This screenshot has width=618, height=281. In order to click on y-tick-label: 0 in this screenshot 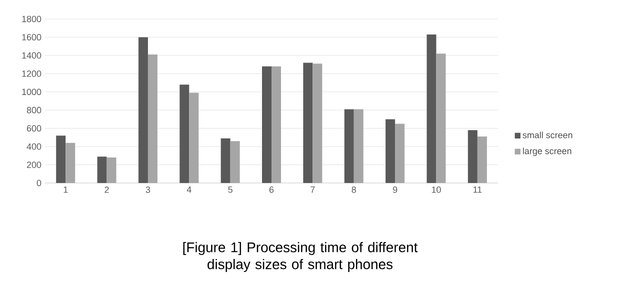, I will do `click(39, 183)`.